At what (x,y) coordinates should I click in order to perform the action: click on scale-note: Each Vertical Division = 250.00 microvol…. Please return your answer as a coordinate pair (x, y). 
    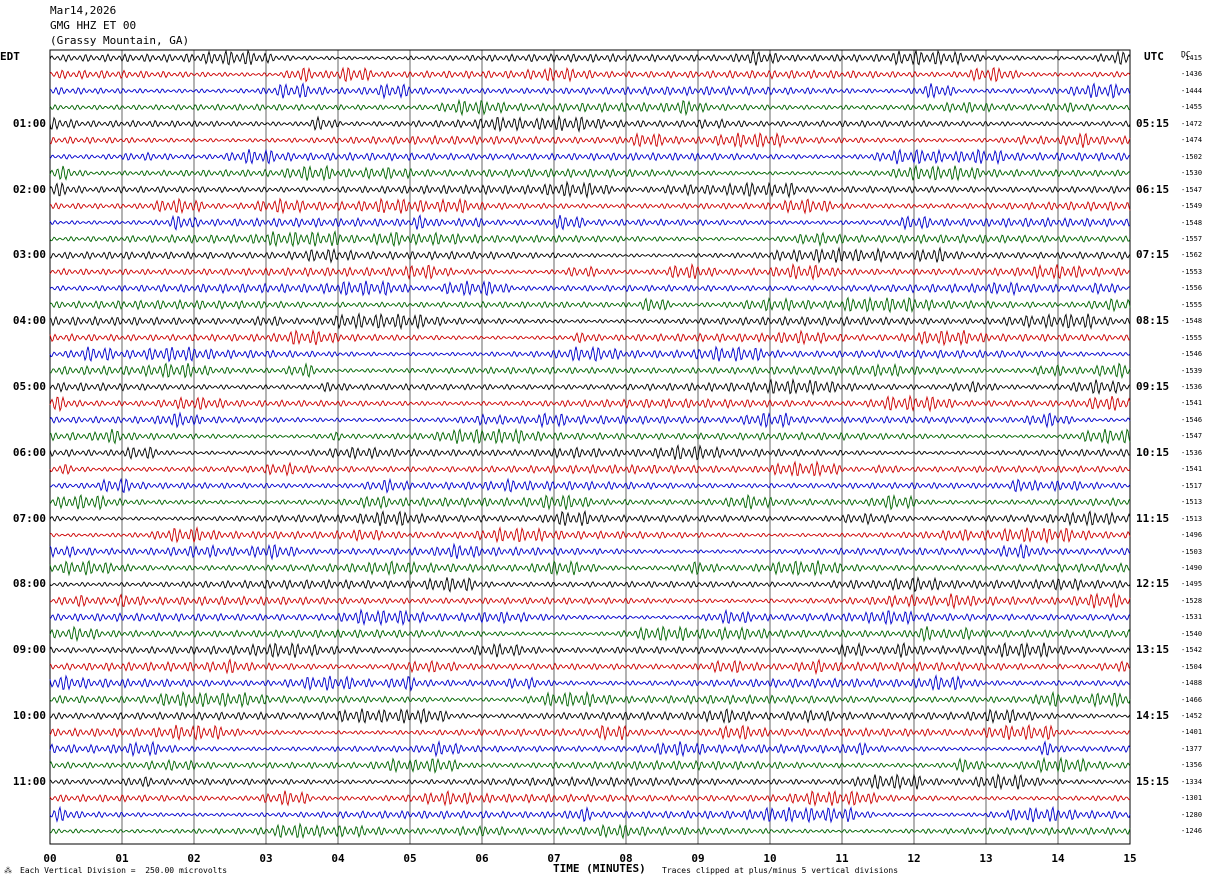
    Looking at the image, I should click on (124, 870).